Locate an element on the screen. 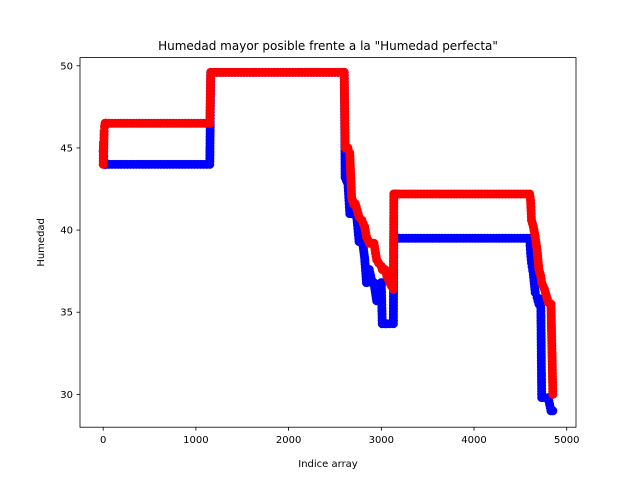 Image resolution: width=640 pixels, height=480 pixels. y-tick-label: 50 is located at coordinates (66, 66).